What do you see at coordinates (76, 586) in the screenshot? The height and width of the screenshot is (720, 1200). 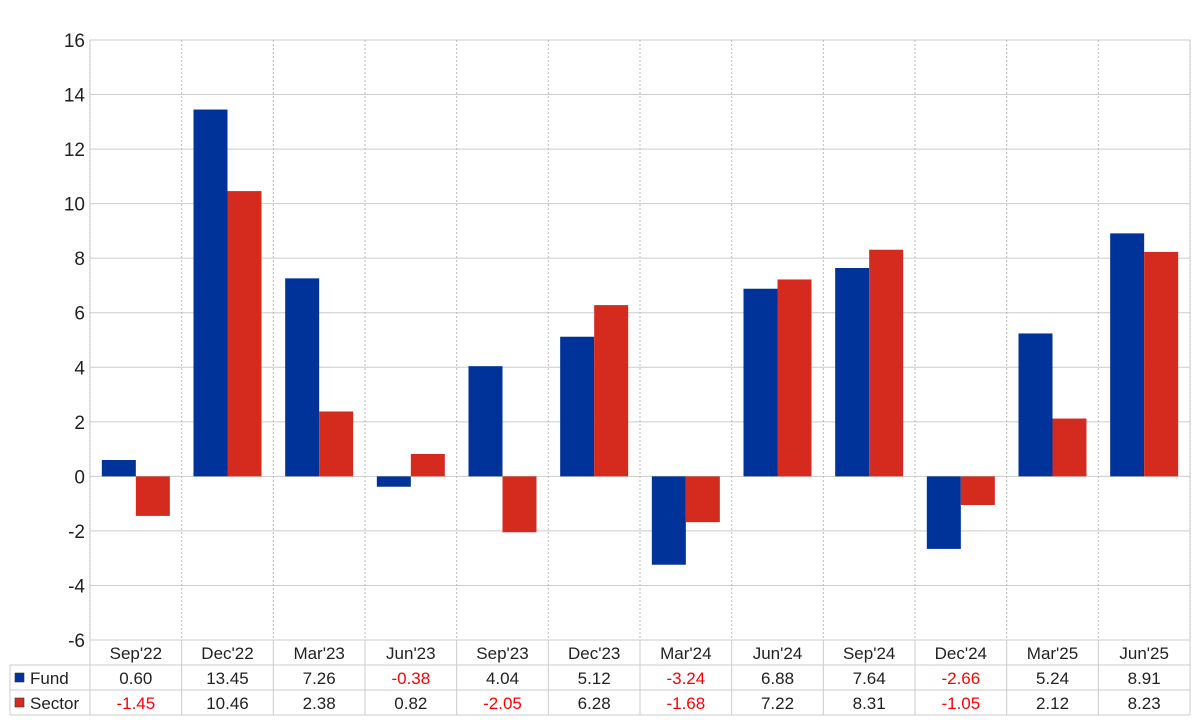 I see `y-tick-label: -4` at bounding box center [76, 586].